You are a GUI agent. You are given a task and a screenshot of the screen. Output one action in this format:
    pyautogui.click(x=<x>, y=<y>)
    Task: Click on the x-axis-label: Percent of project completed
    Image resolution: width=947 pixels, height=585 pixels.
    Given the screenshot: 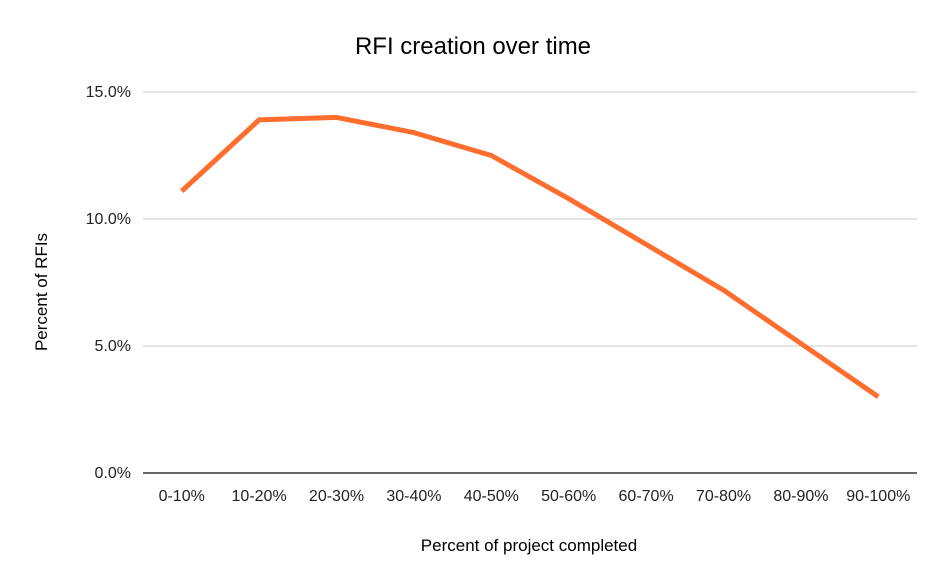 What is the action you would take?
    pyautogui.click(x=529, y=545)
    